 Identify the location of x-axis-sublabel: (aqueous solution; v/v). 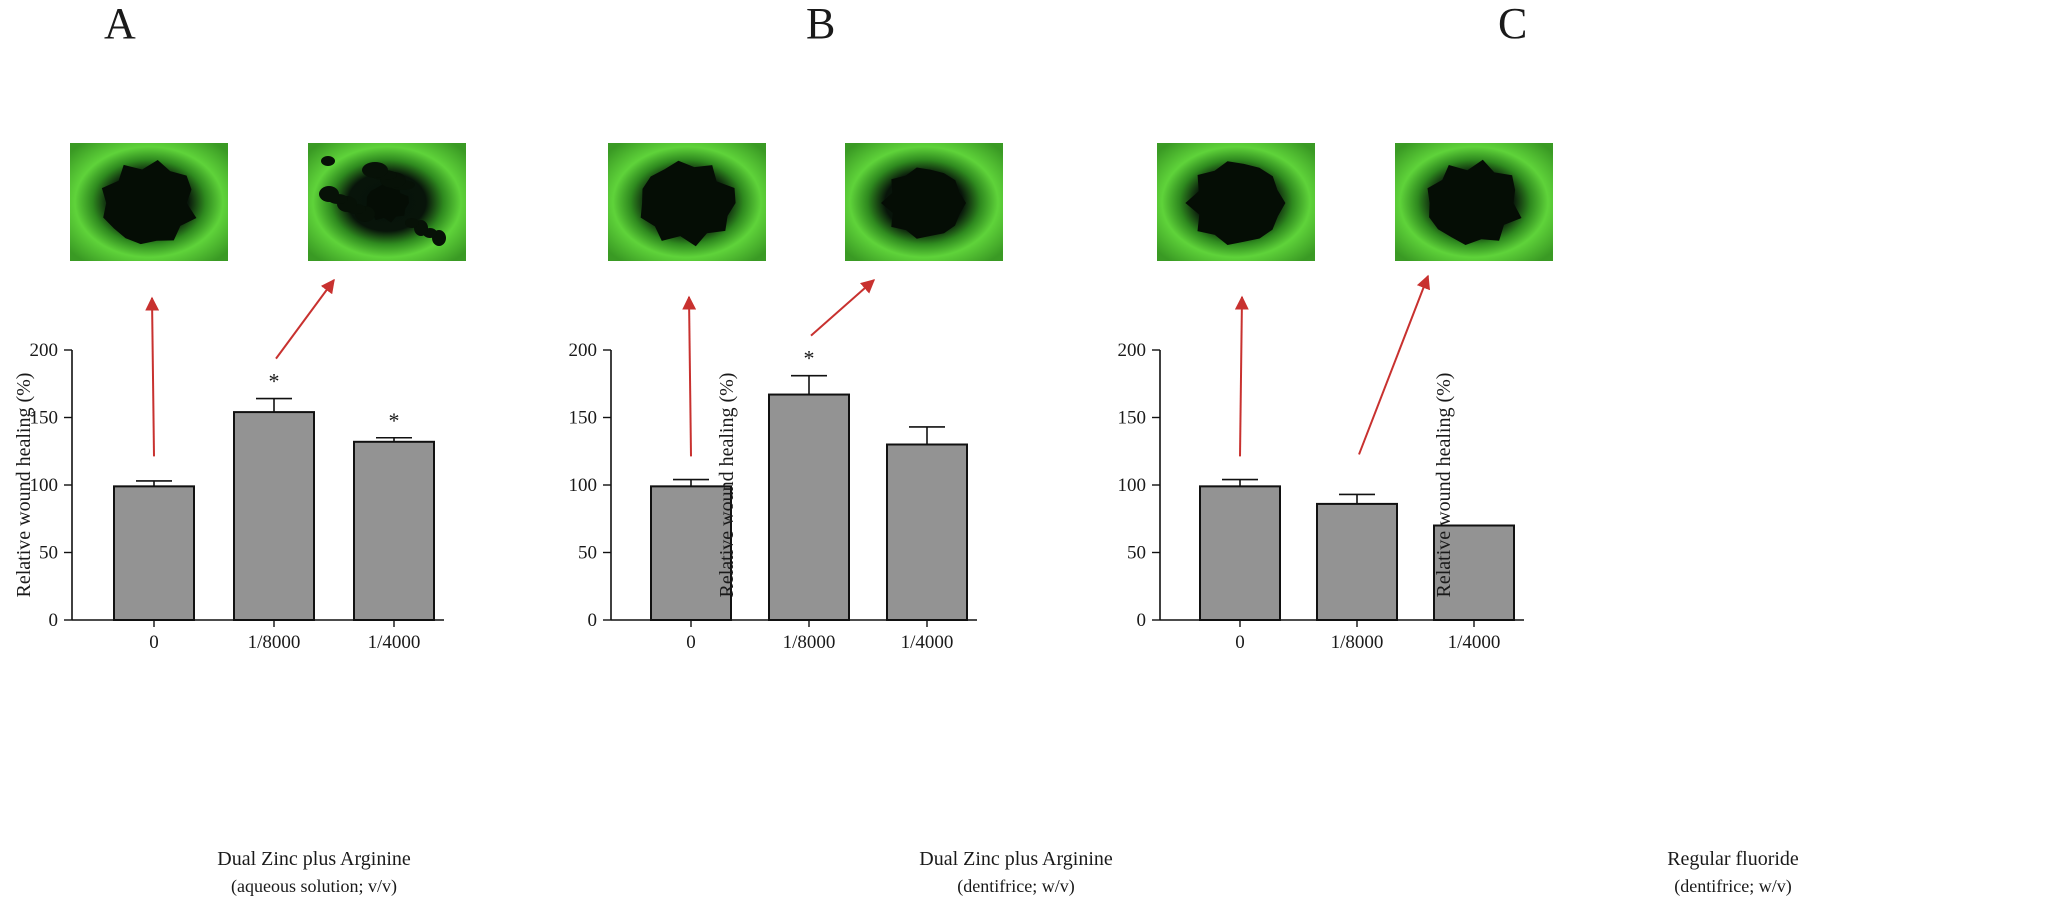
(314, 886).